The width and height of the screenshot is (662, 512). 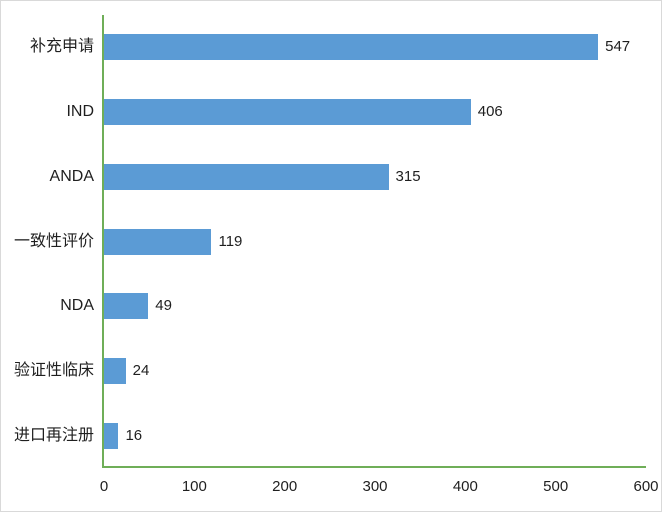 What do you see at coordinates (374, 467) in the screenshot?
I see `x-axis-line` at bounding box center [374, 467].